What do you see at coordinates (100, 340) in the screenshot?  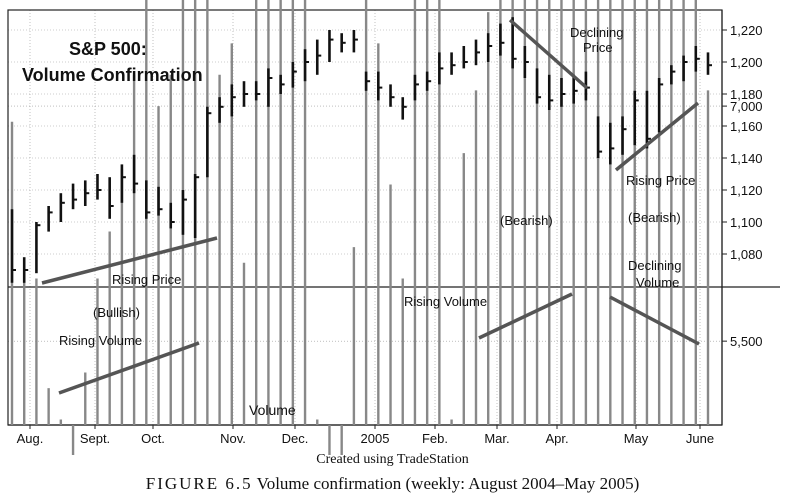 I see `annotation-rising-volume-1: Rising Volume` at bounding box center [100, 340].